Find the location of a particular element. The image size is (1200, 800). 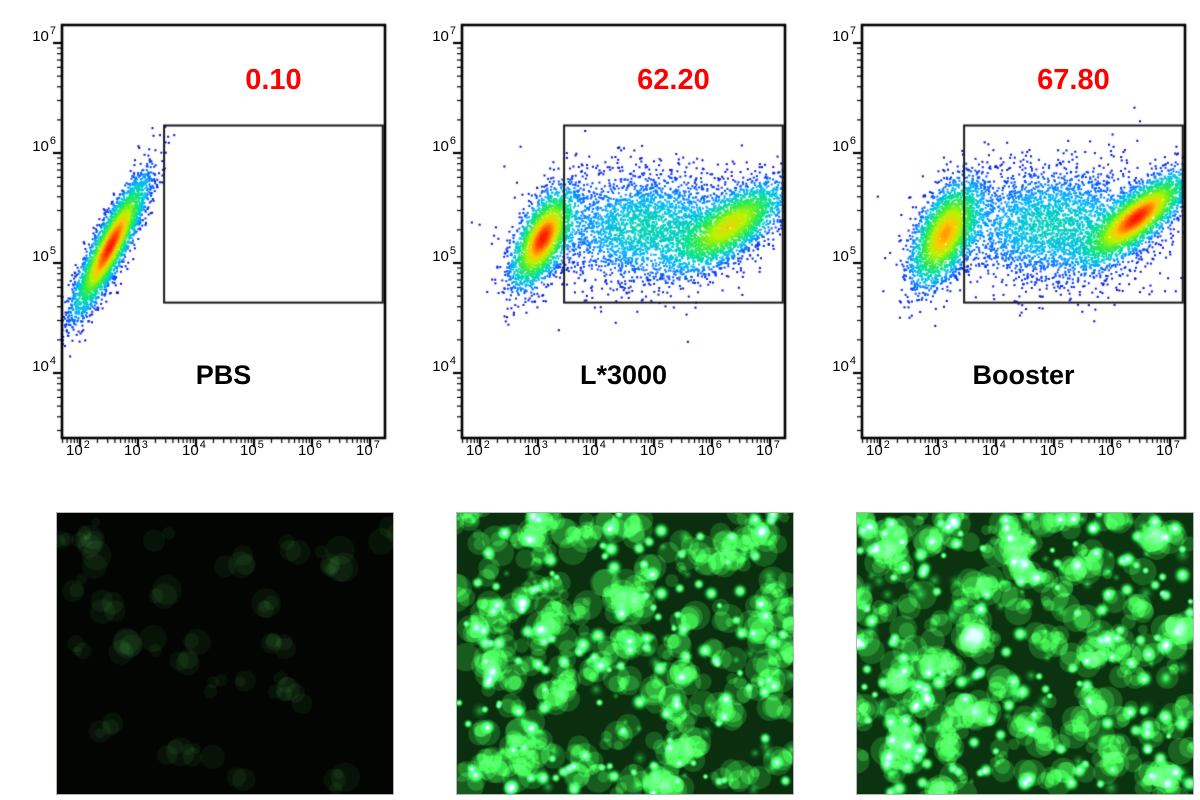

sample-label: Booster is located at coordinates (1023, 375).